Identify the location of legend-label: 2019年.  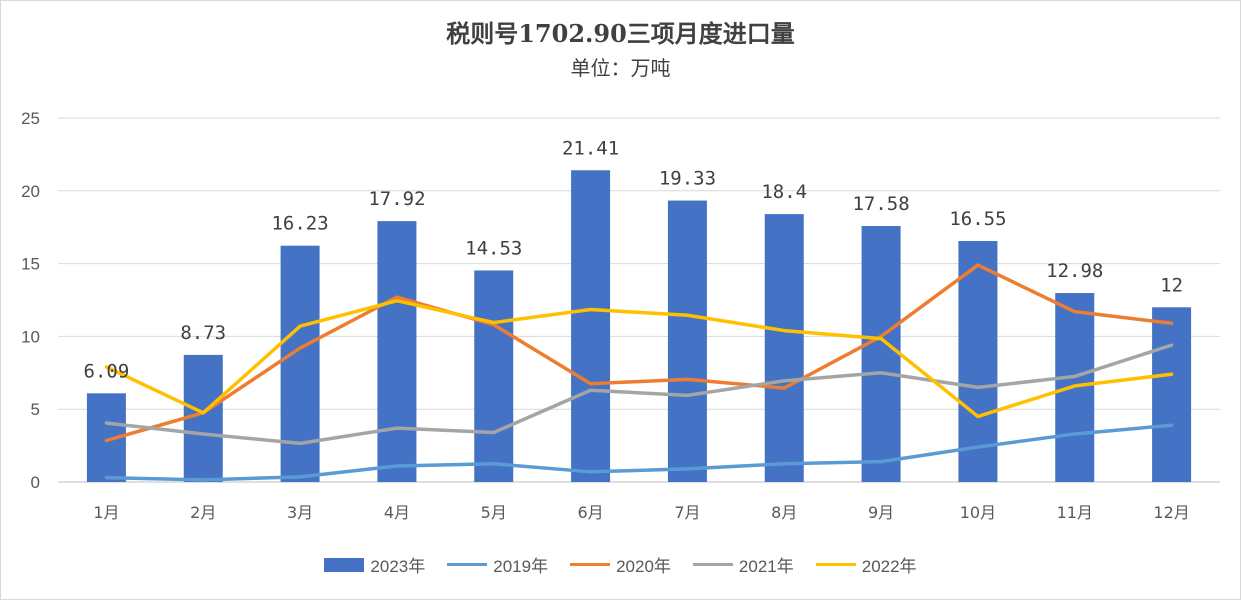
(521, 566).